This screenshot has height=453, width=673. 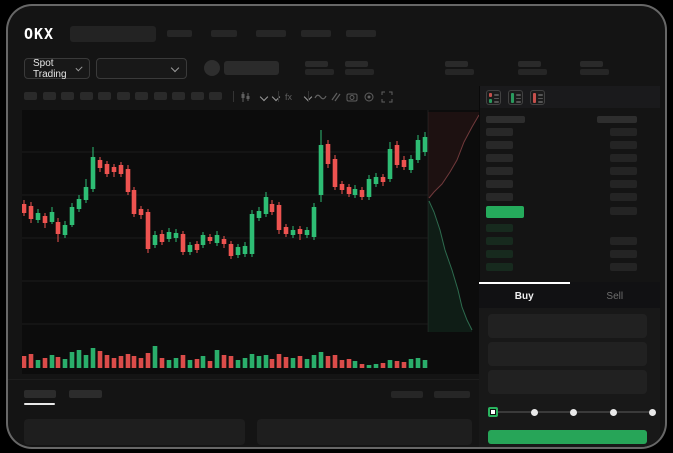 What do you see at coordinates (493, 97) in the screenshot?
I see `orderbook-split-view-icon` at bounding box center [493, 97].